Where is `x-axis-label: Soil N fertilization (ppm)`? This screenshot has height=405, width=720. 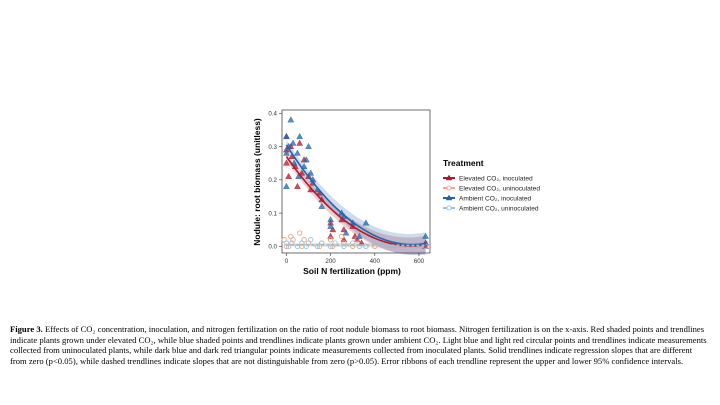
x-axis-label: Soil N fertilization (ppm) is located at coordinates (352, 271).